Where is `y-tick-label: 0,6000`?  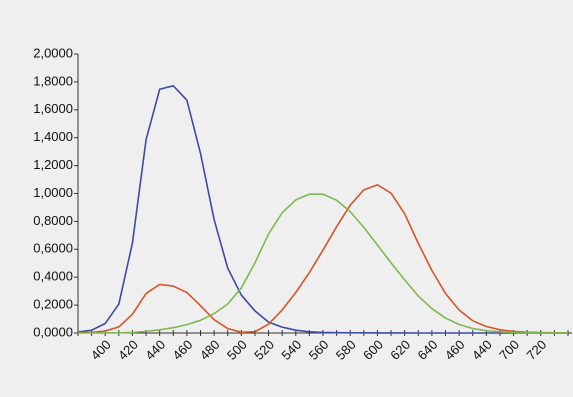
y-tick-label: 0,6000 is located at coordinates (53, 248).